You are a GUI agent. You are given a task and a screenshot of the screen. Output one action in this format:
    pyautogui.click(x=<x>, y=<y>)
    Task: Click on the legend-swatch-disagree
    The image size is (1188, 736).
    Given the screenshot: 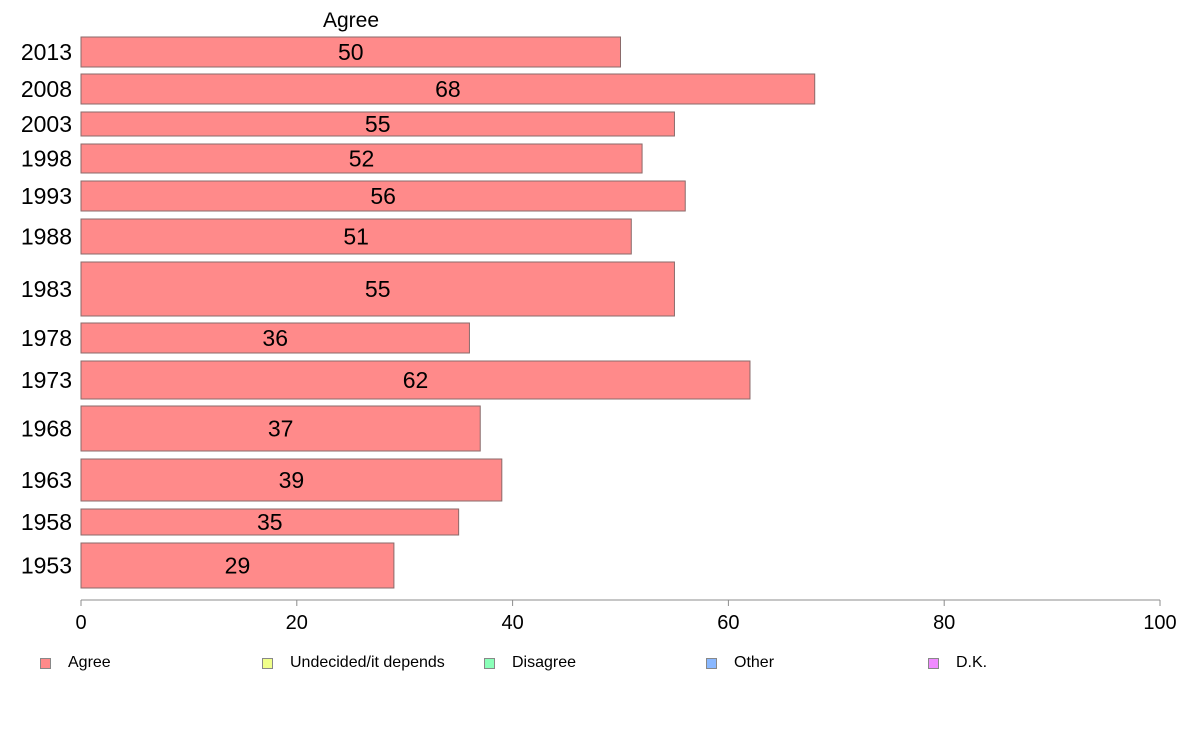 What is the action you would take?
    pyautogui.click(x=489, y=663)
    